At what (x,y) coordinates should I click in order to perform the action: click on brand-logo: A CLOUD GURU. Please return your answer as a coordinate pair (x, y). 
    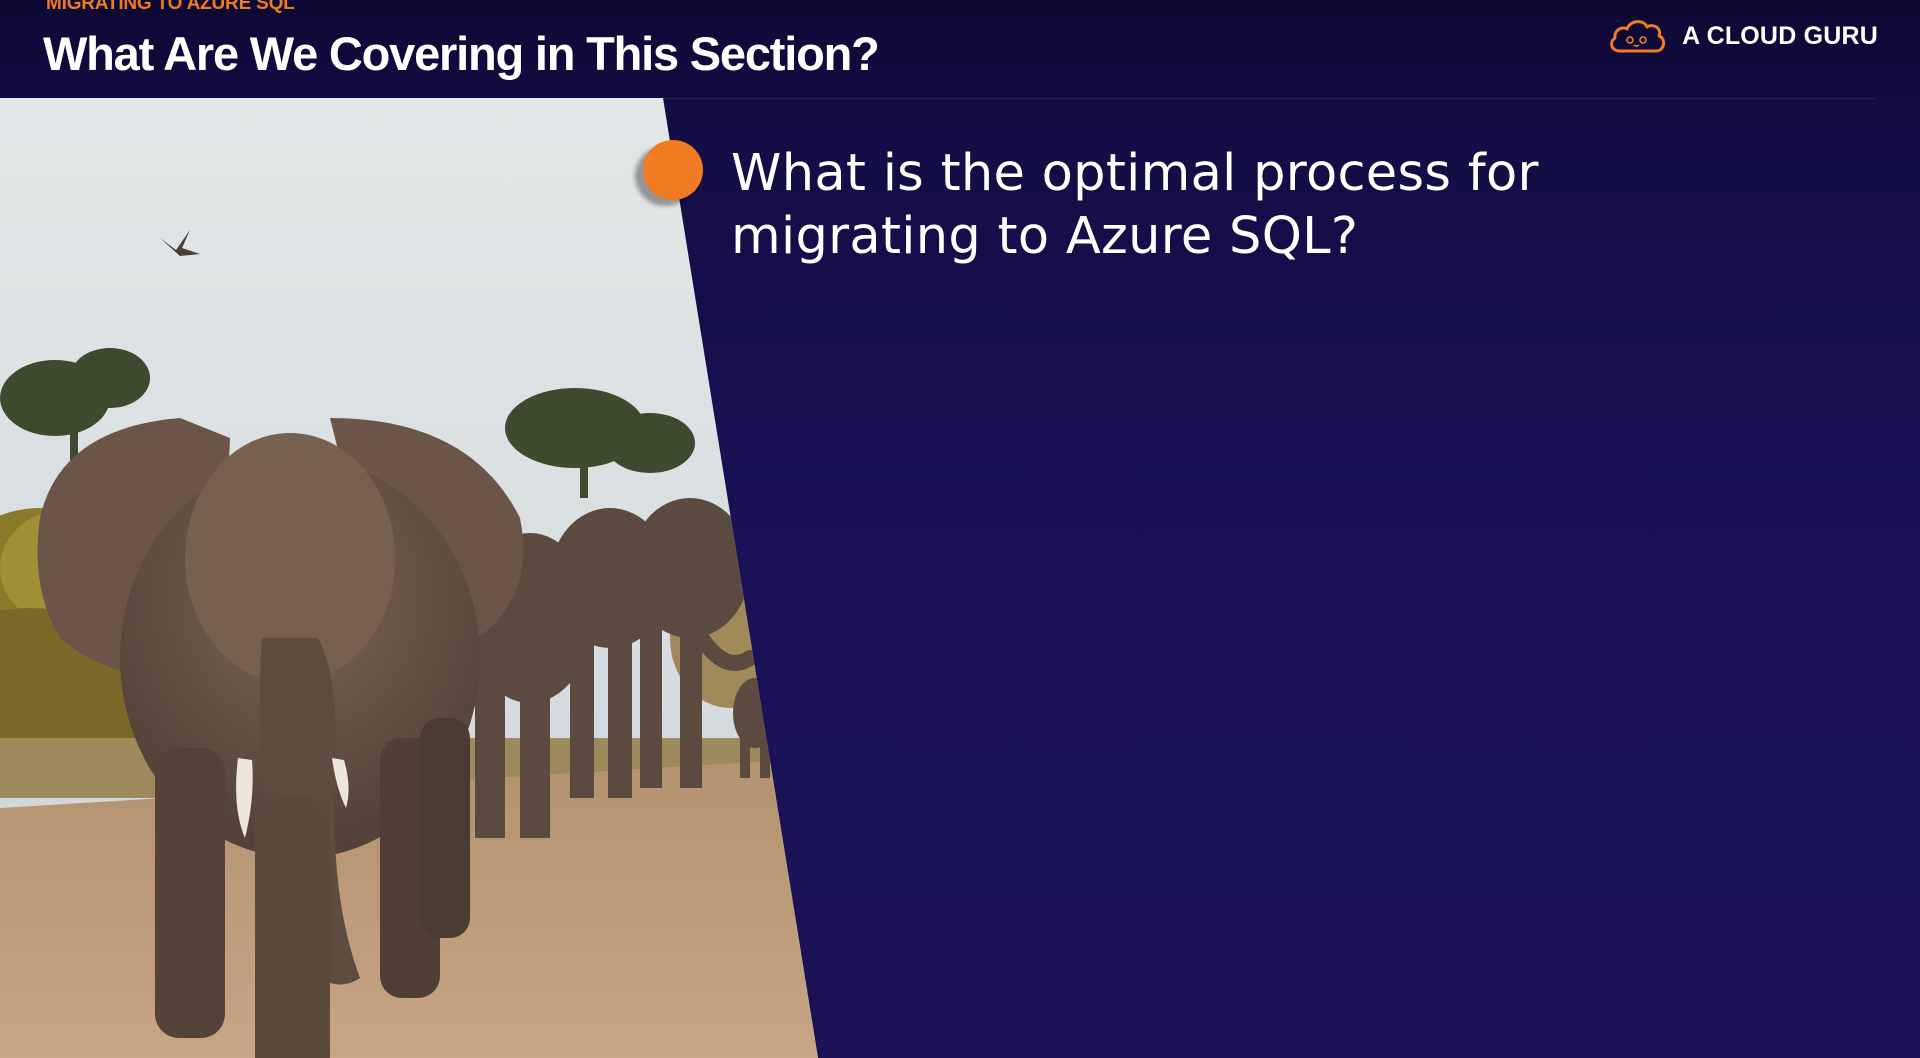
    Looking at the image, I should click on (1742, 36).